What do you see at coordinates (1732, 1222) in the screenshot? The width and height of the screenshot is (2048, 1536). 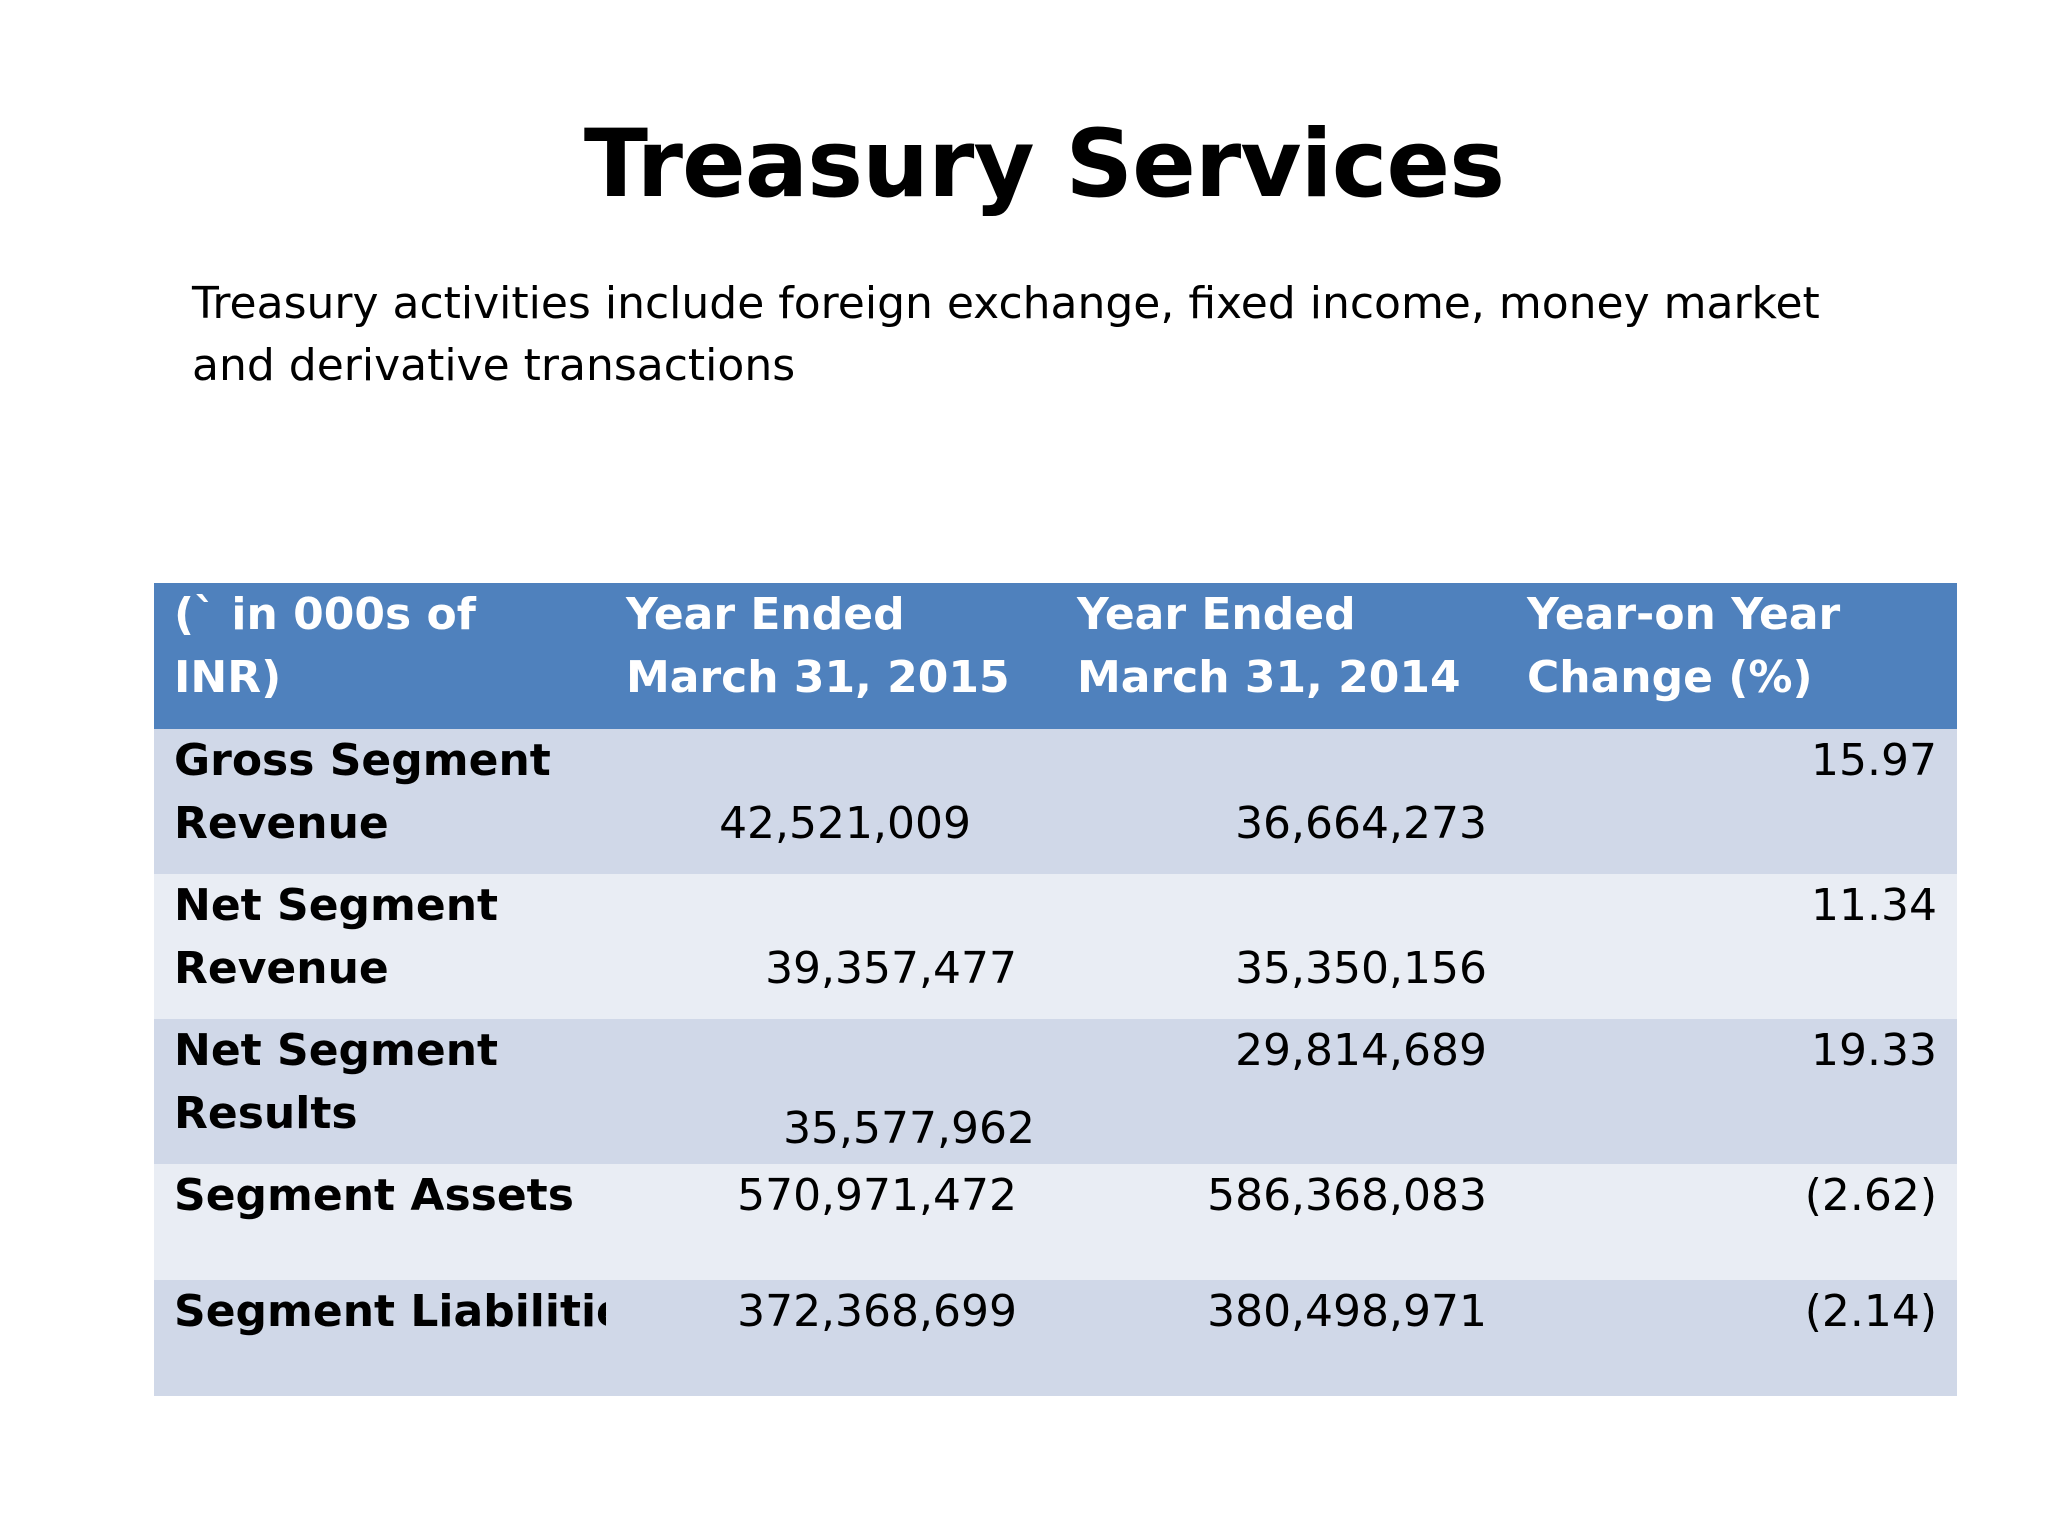 I see `cell-change: (2.62)` at bounding box center [1732, 1222].